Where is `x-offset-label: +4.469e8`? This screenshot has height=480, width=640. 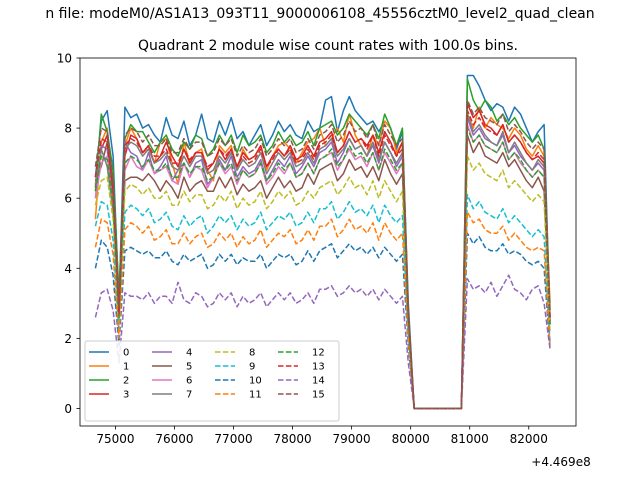 x-offset-label: +4.469e8 is located at coordinates (560, 462).